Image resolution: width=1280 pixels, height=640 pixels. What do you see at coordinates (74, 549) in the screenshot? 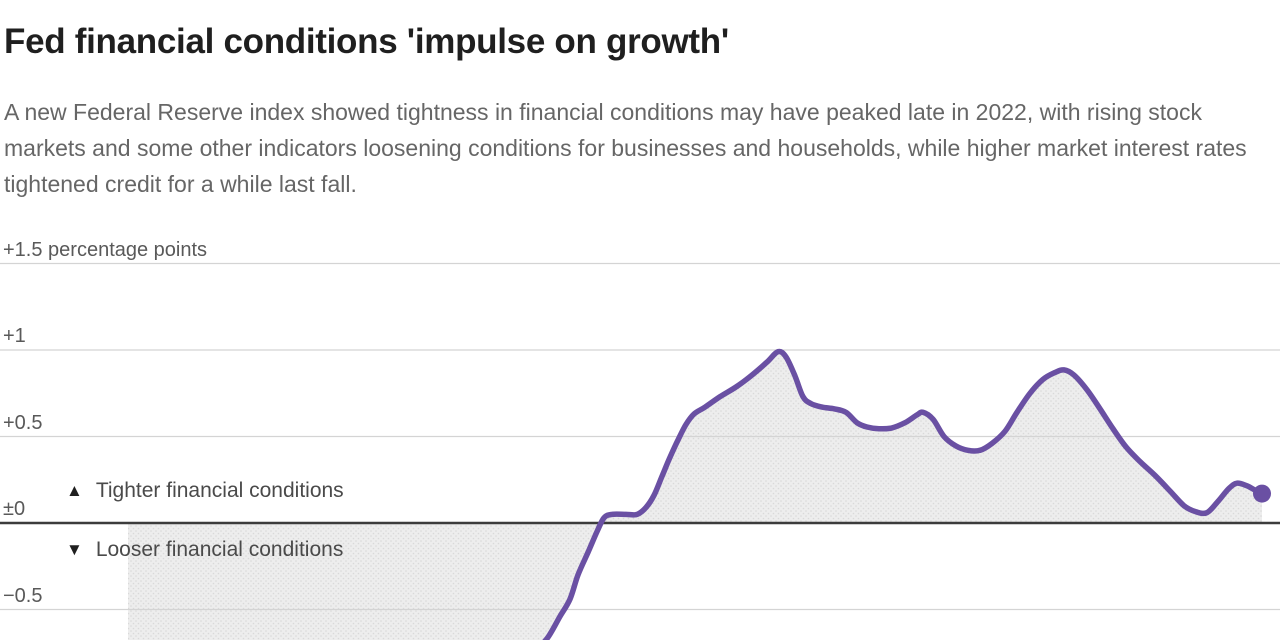
I see `triangle-down-icon: ▼` at bounding box center [74, 549].